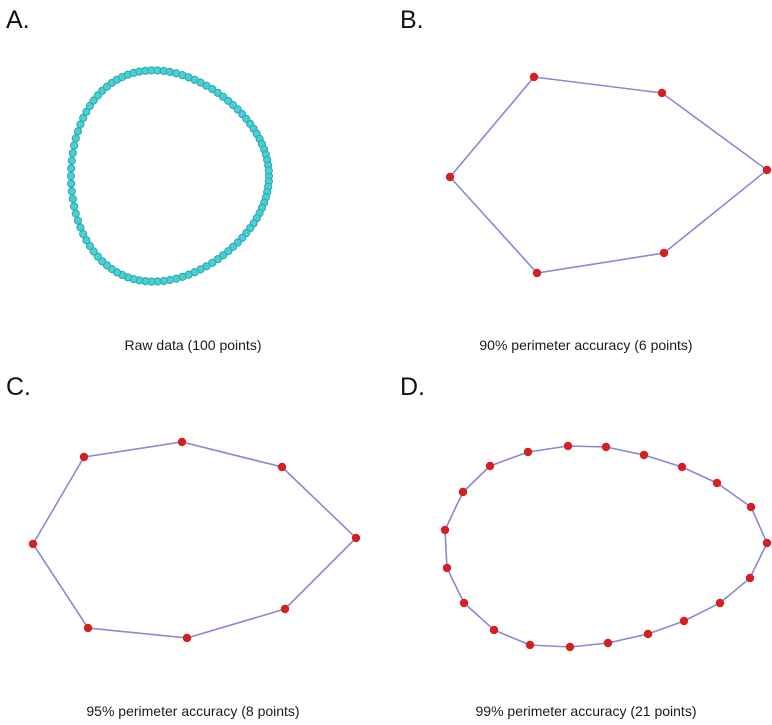 The width and height of the screenshot is (772, 725). Describe the element at coordinates (586, 711) in the screenshot. I see `panel-d-caption: 99% perimeter accuracy (21 points)` at that location.